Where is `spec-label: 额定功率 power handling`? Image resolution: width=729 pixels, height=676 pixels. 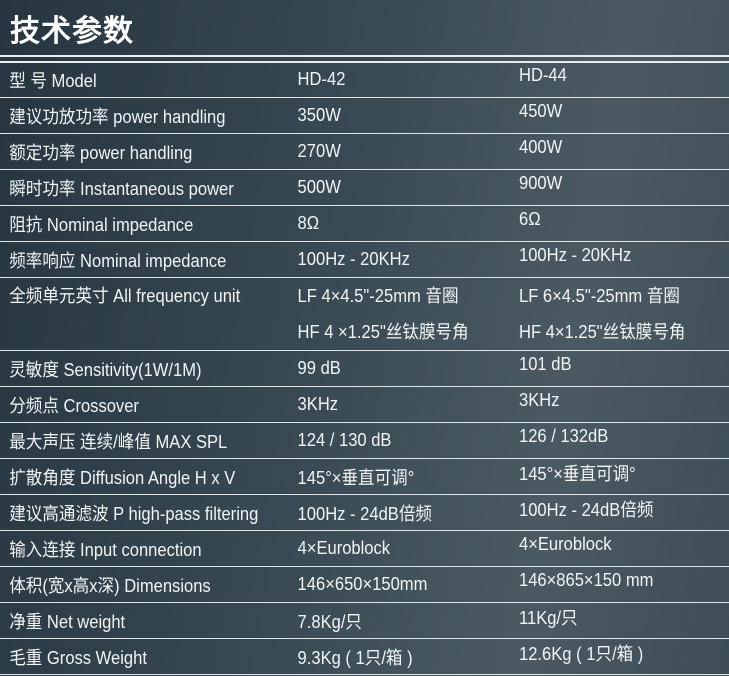 spec-label: 额定功率 power handling is located at coordinates (129, 151).